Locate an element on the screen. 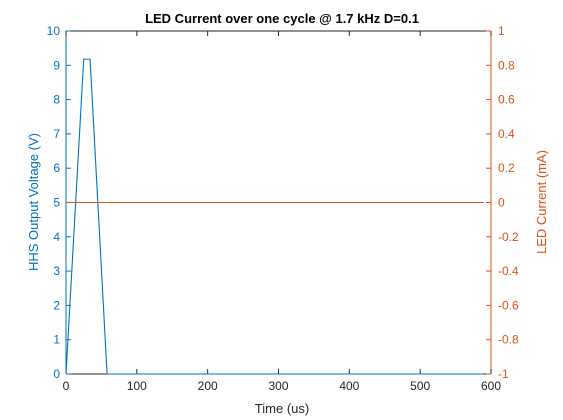 Image resolution: width=563 pixels, height=420 pixels. y-right-tick-label: -0.4 is located at coordinates (508, 271).